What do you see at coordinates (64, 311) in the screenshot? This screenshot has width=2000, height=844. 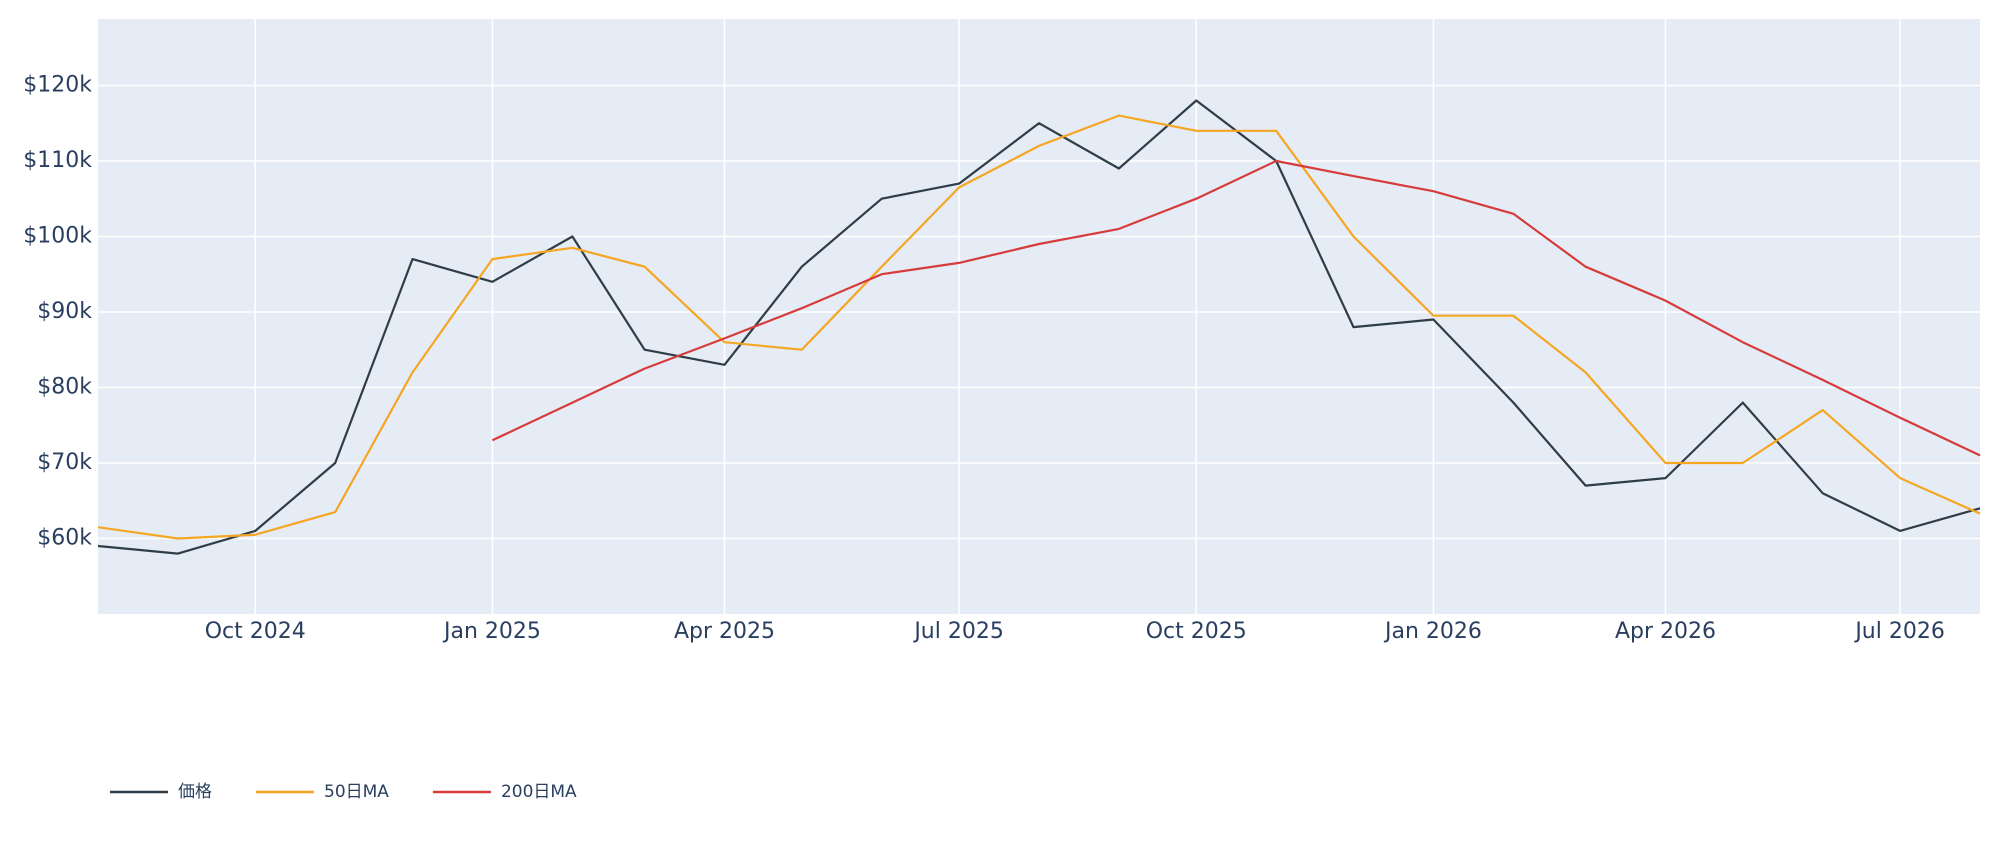 I see `y-tick-label: $90k` at bounding box center [64, 311].